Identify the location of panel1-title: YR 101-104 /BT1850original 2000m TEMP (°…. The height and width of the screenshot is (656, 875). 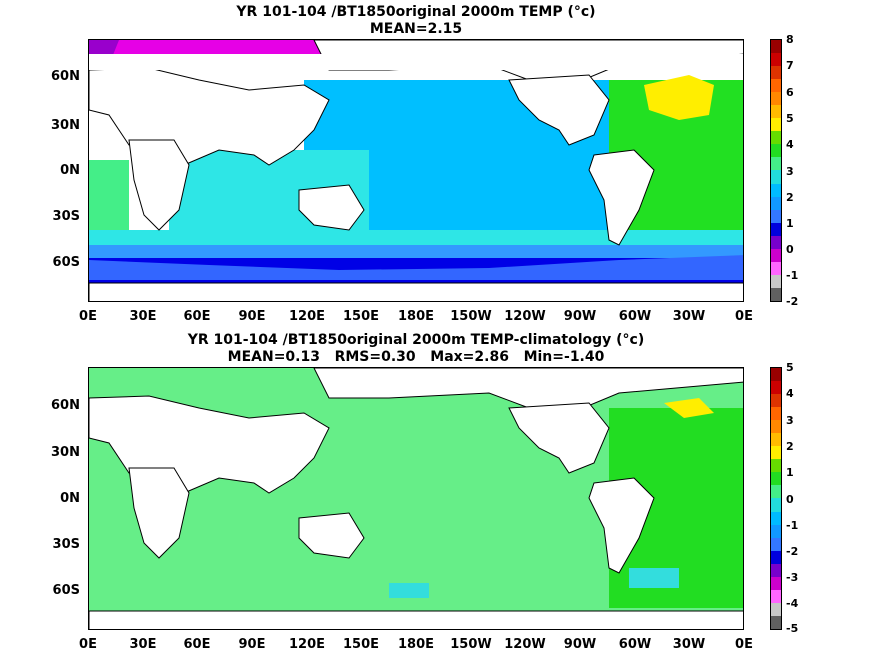
(416, 12).